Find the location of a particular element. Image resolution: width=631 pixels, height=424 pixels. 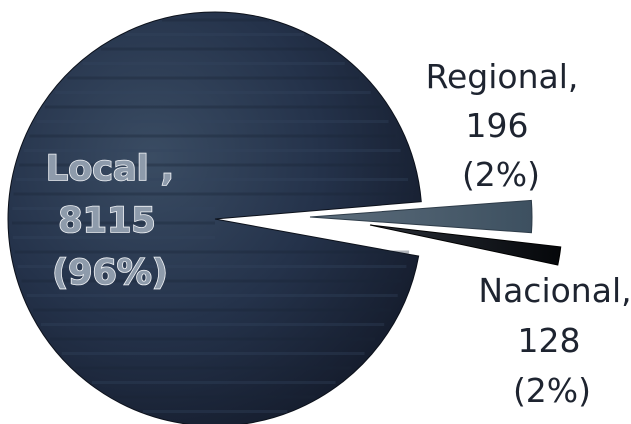

local-label-percent: (96%) is located at coordinates (110, 273).